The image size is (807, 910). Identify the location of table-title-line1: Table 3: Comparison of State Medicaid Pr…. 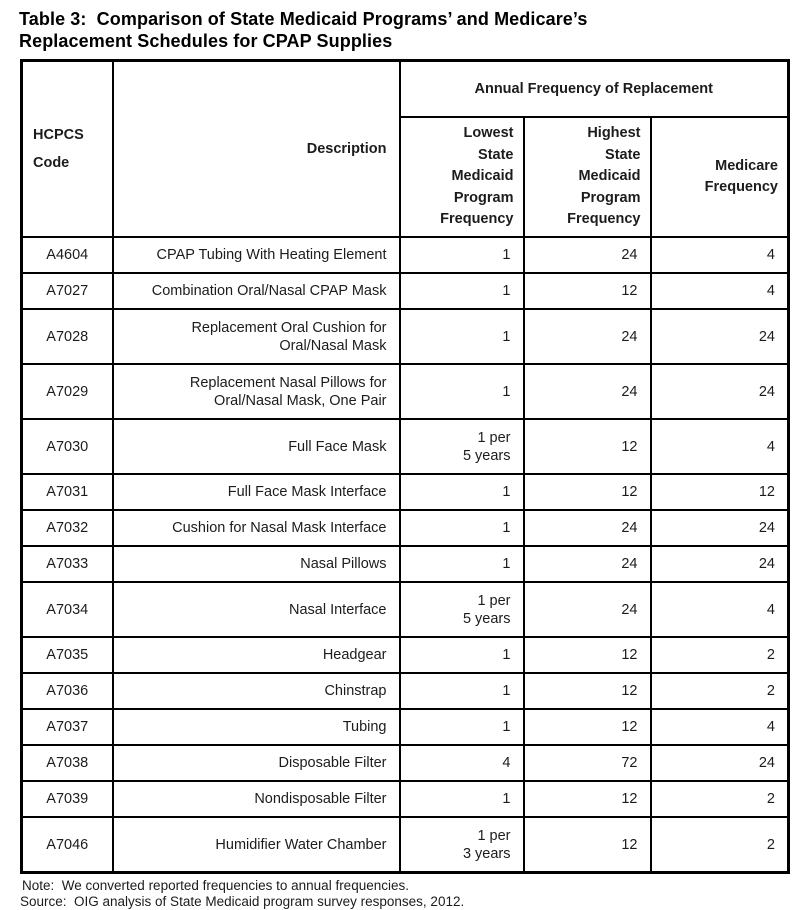
(303, 19).